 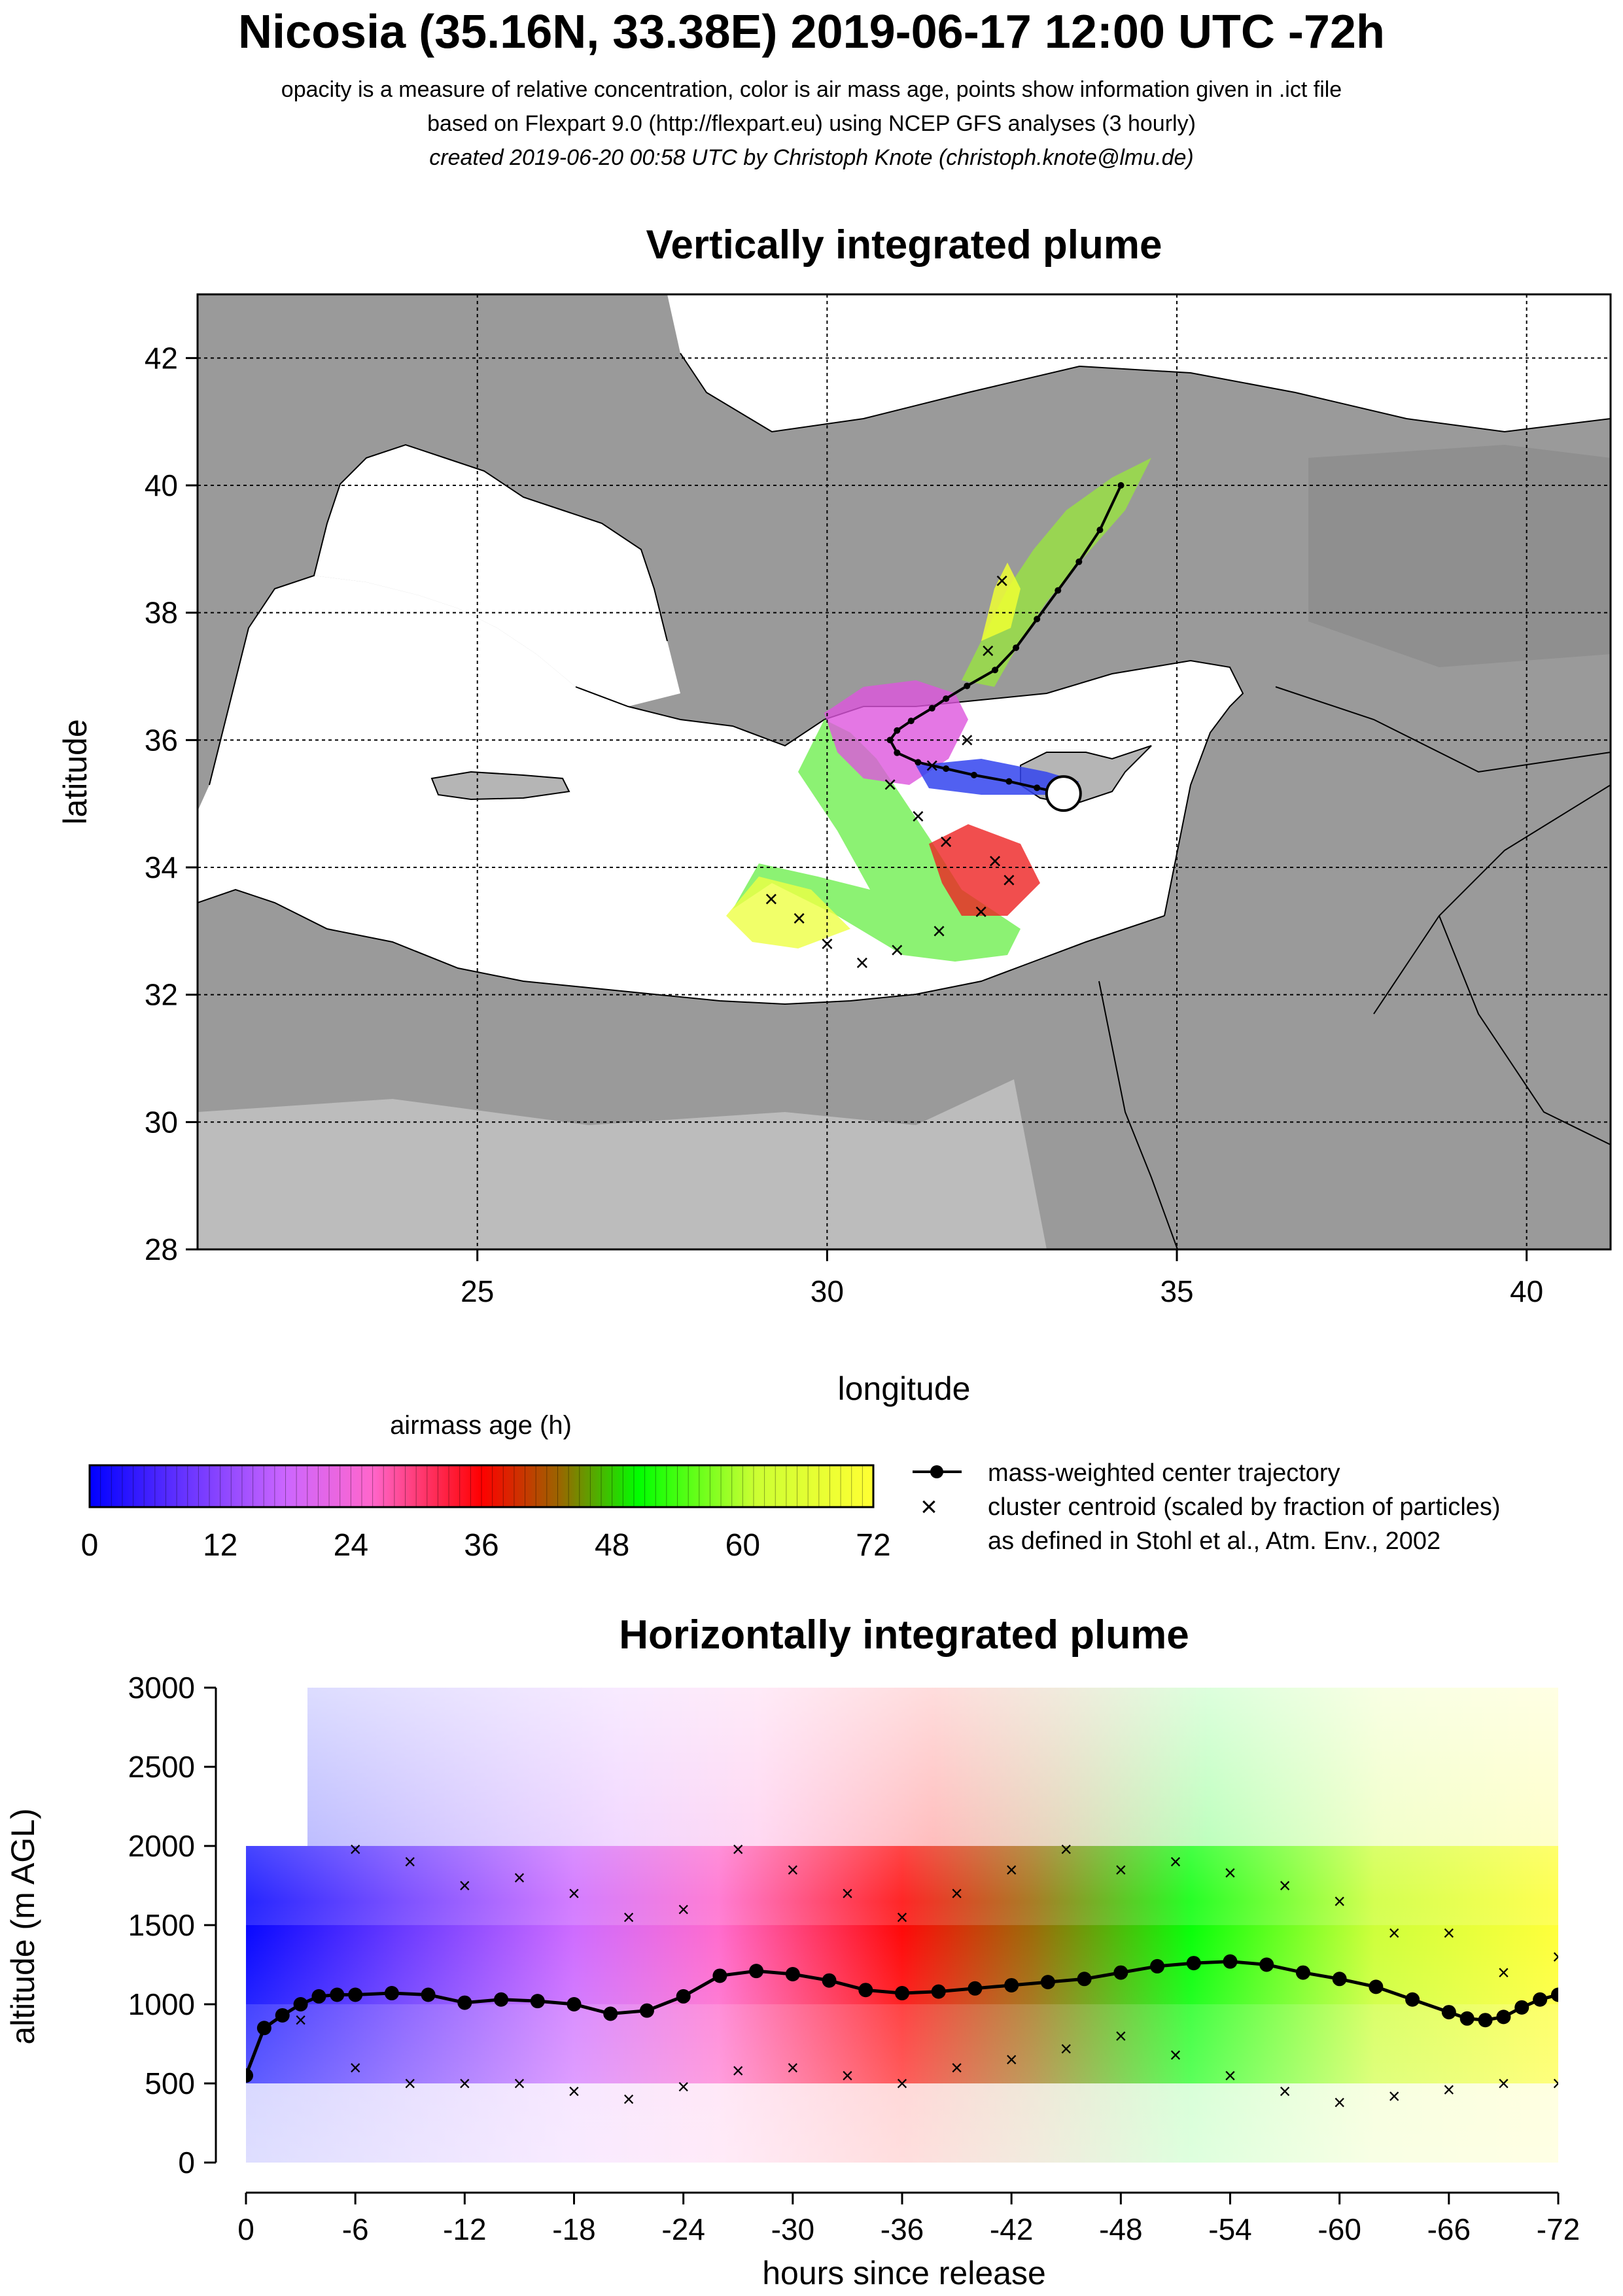 What do you see at coordinates (162, 995) in the screenshot?
I see `map-y-tick-label: 32` at bounding box center [162, 995].